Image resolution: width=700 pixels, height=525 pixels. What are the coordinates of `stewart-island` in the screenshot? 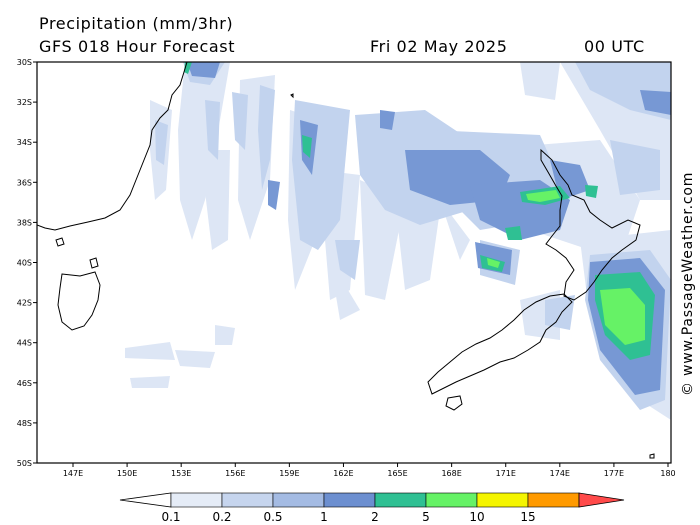 It's located at (454, 403).